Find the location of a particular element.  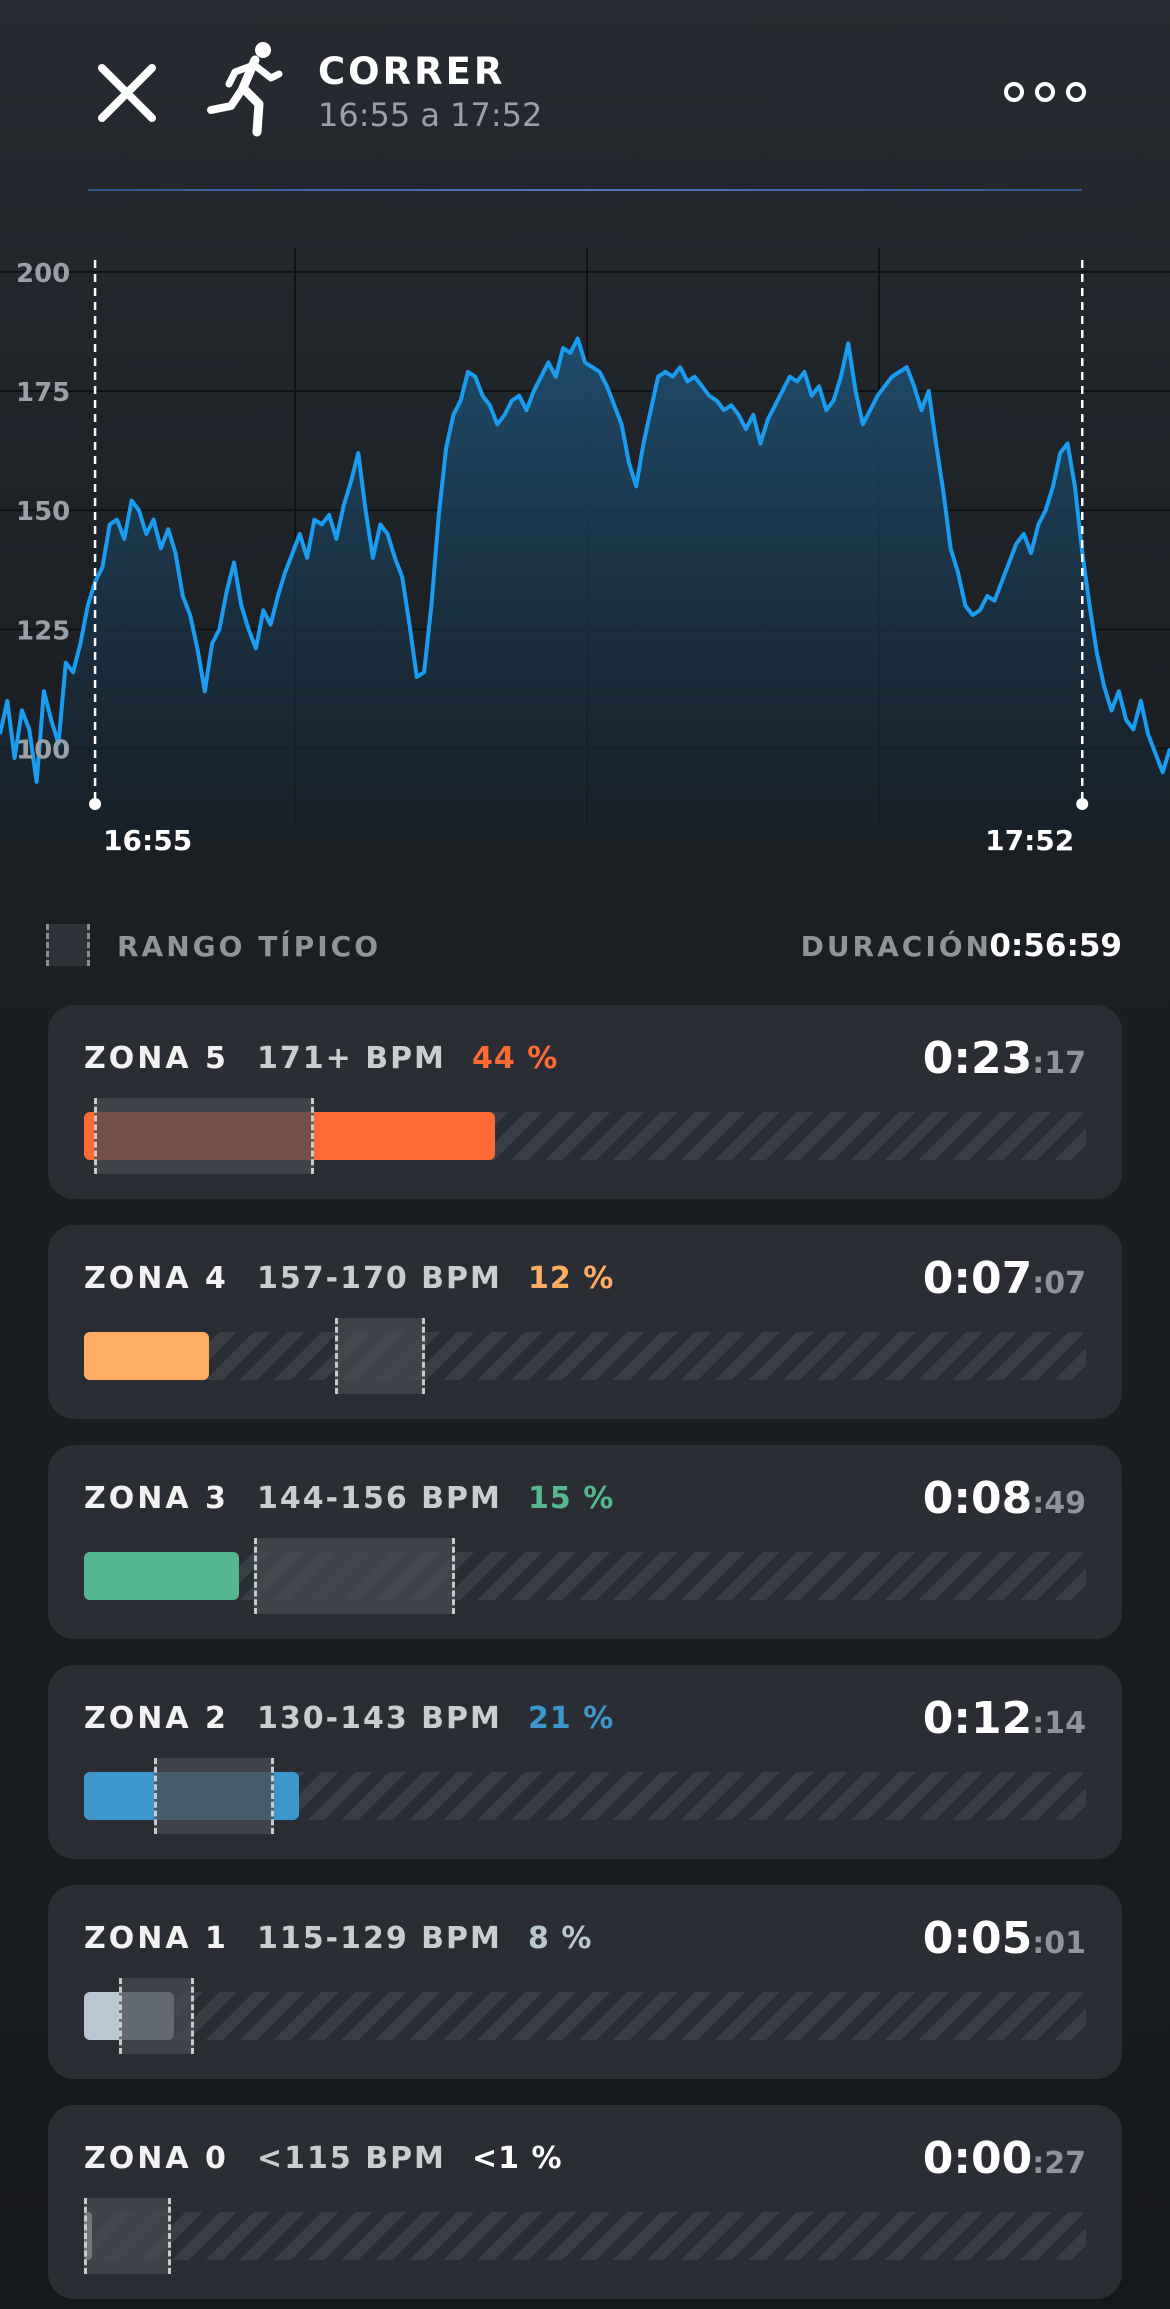

y-tick-label: 200 is located at coordinates (43, 274).